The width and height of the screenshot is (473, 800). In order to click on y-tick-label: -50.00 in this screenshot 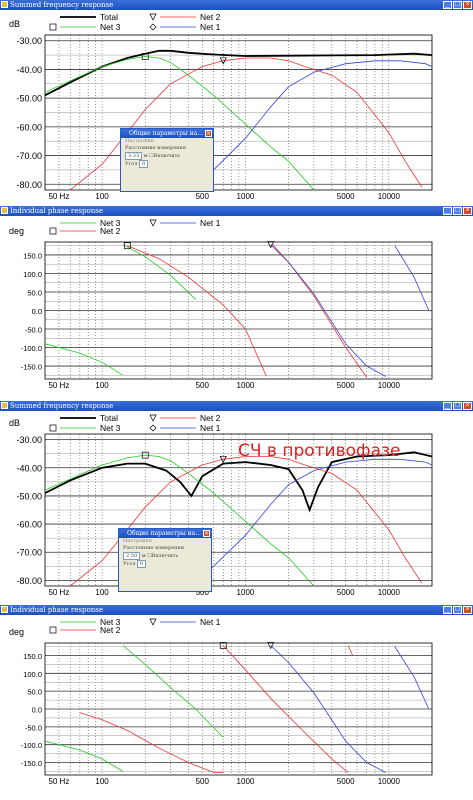, I will do `click(29, 496)`.